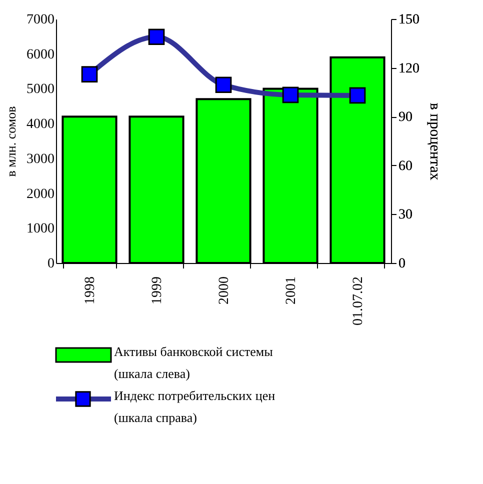  What do you see at coordinates (40, 90) in the screenshot?
I see `y-tick-label: 5000` at bounding box center [40, 90].